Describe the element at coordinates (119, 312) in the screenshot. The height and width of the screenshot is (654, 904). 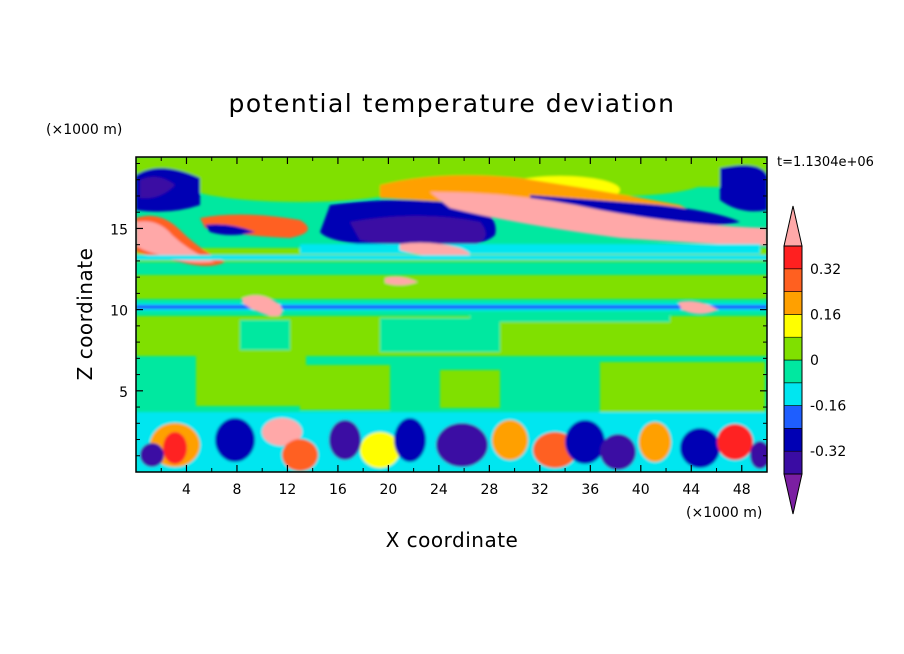
I see `y-tick-label: 10` at that location.